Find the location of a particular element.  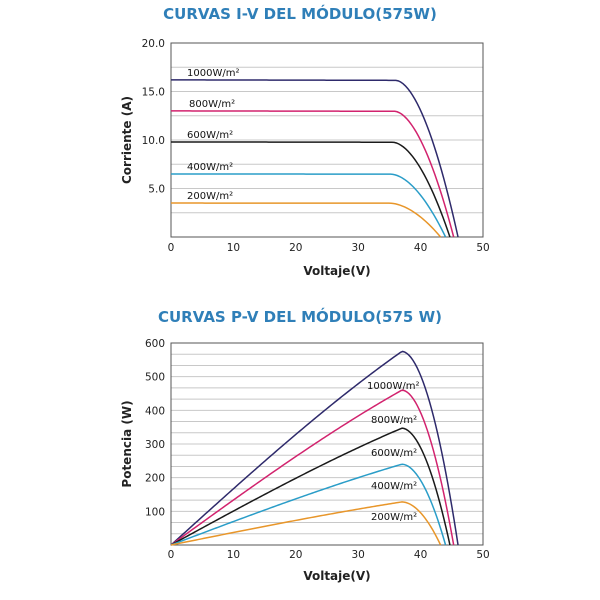

iv-series-label: 1000W/m² is located at coordinates (213, 73).